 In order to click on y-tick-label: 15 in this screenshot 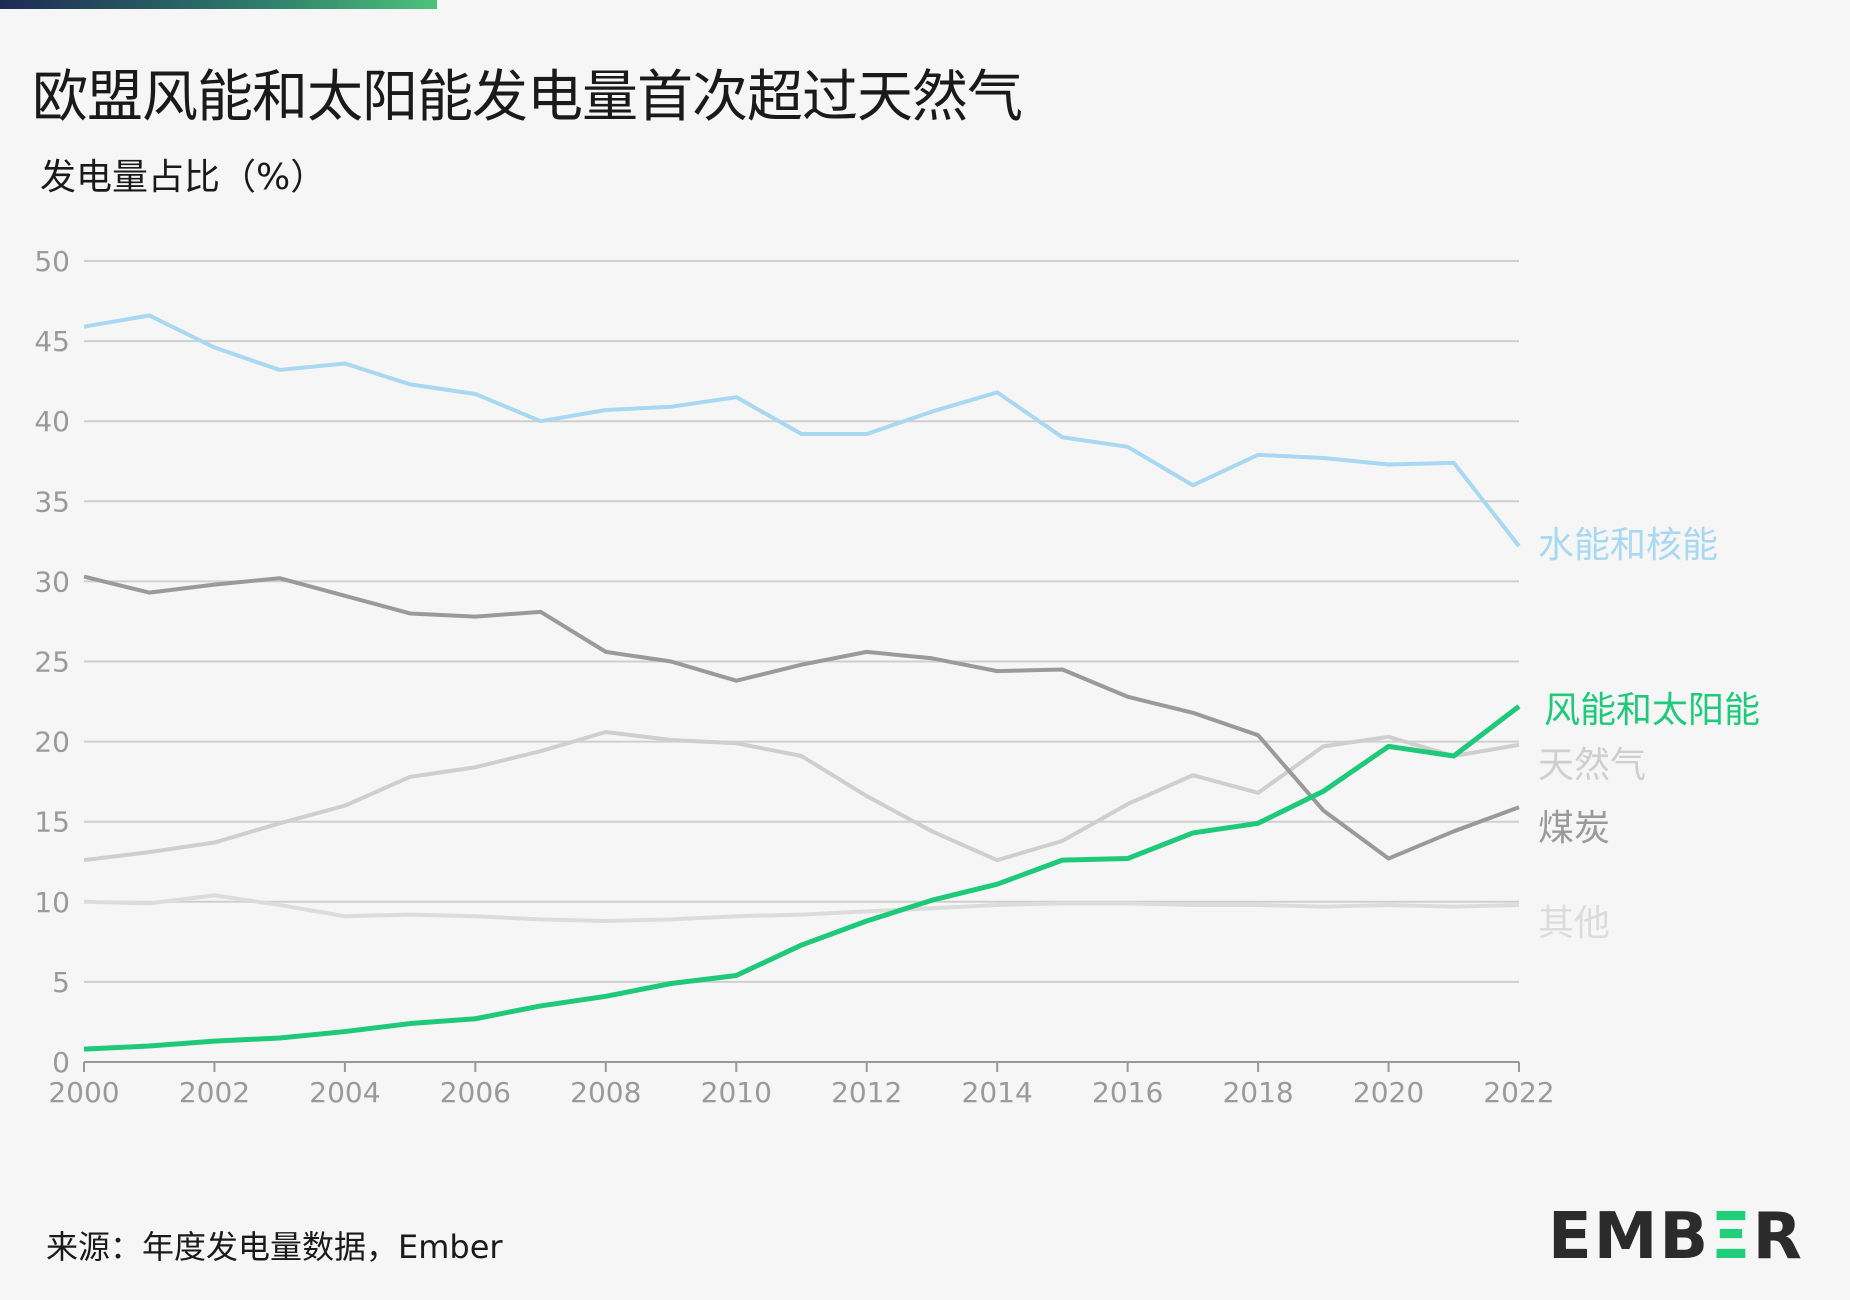, I will do `click(52, 822)`.